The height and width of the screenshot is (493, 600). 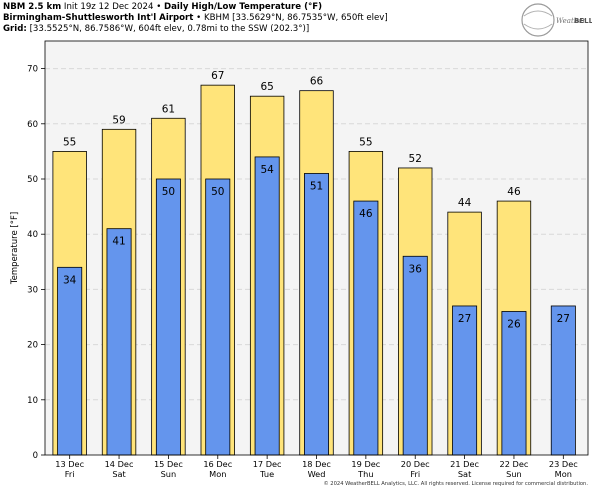 I want to click on x-tick-date: 18 Dec, so click(x=316, y=464).